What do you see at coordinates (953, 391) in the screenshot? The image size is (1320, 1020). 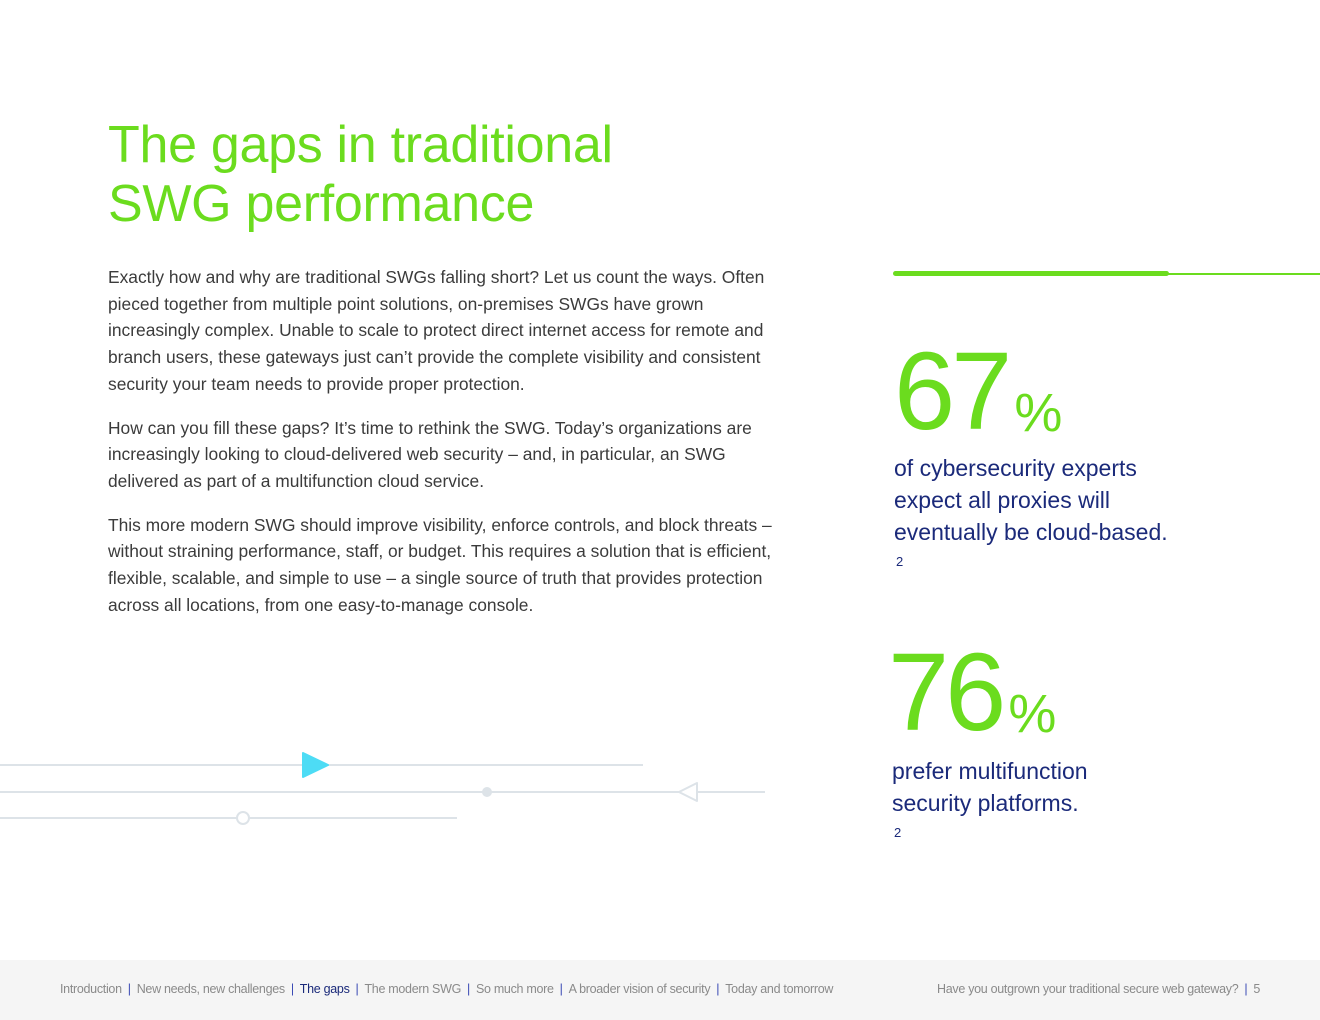 I see `stat-value: 67` at bounding box center [953, 391].